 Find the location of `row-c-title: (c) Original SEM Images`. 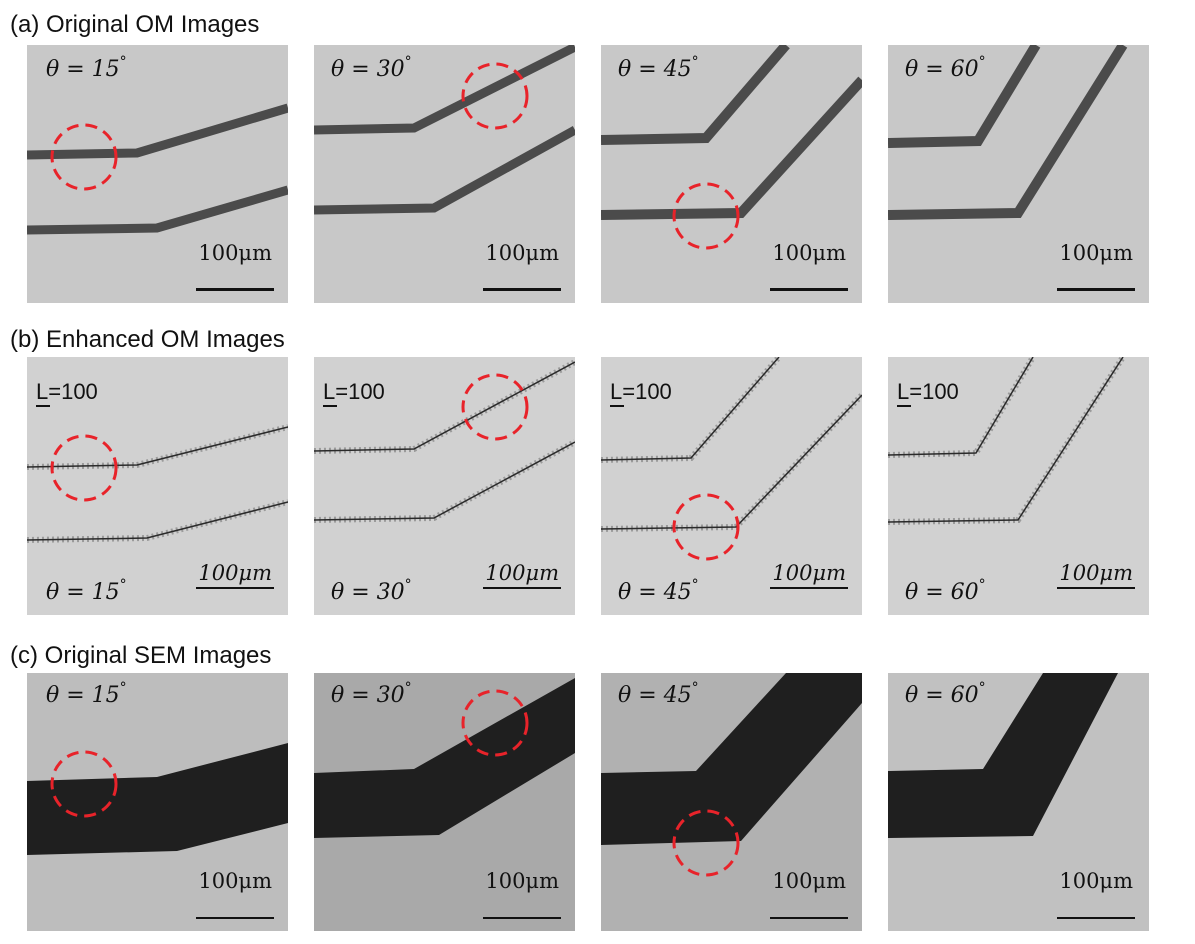

row-c-title: (c) Original SEM Images is located at coordinates (141, 655).